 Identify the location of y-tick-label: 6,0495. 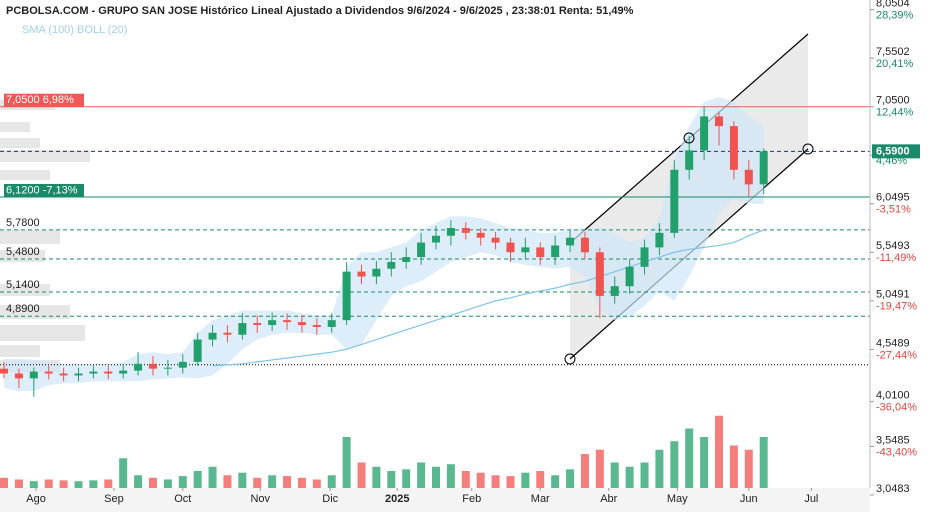
(893, 198).